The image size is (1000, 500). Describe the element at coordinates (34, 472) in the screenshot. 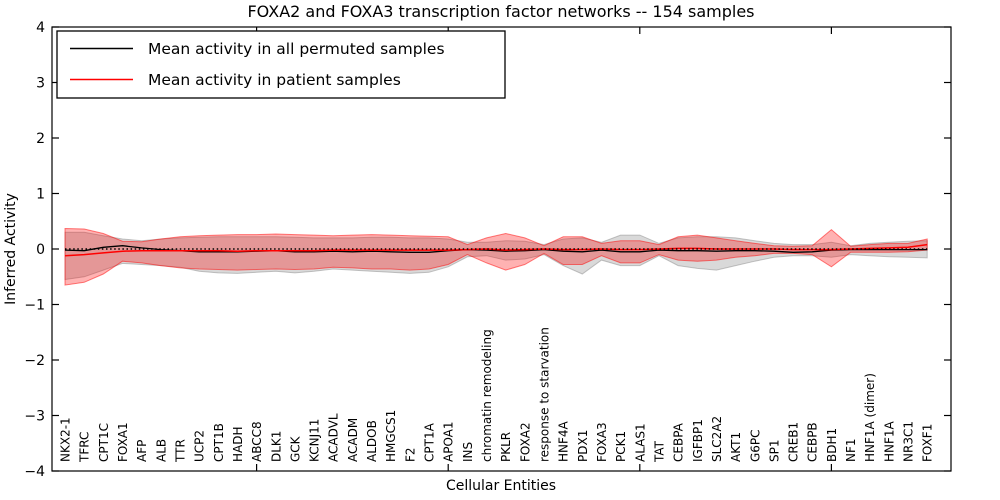

I see `y-tick-label: −4` at that location.